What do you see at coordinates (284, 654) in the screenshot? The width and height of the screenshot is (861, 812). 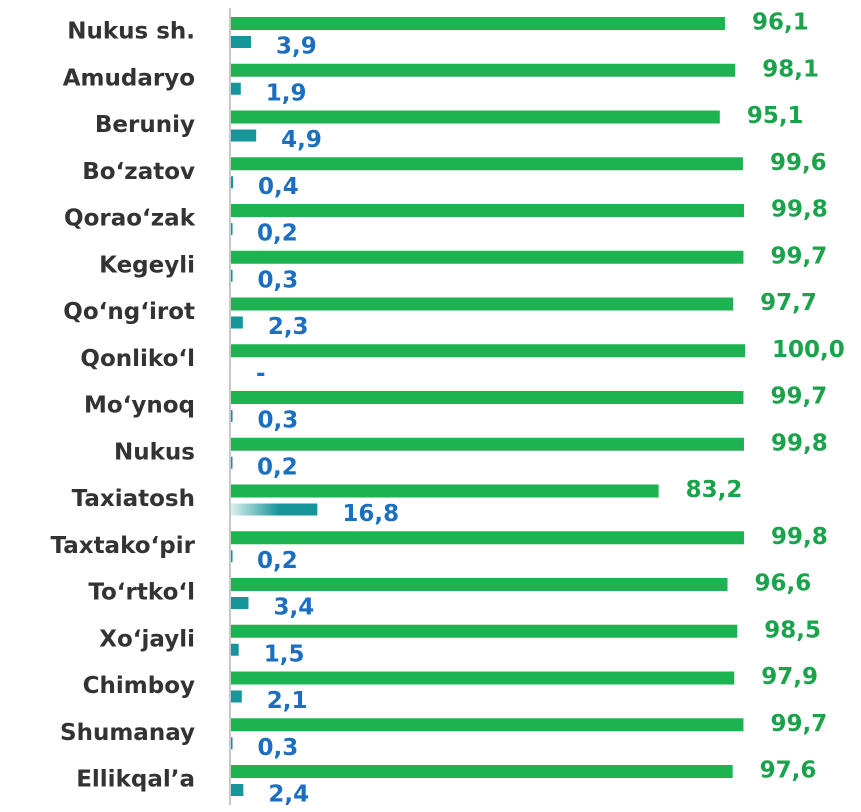 I see `value-label: 1,5` at bounding box center [284, 654].